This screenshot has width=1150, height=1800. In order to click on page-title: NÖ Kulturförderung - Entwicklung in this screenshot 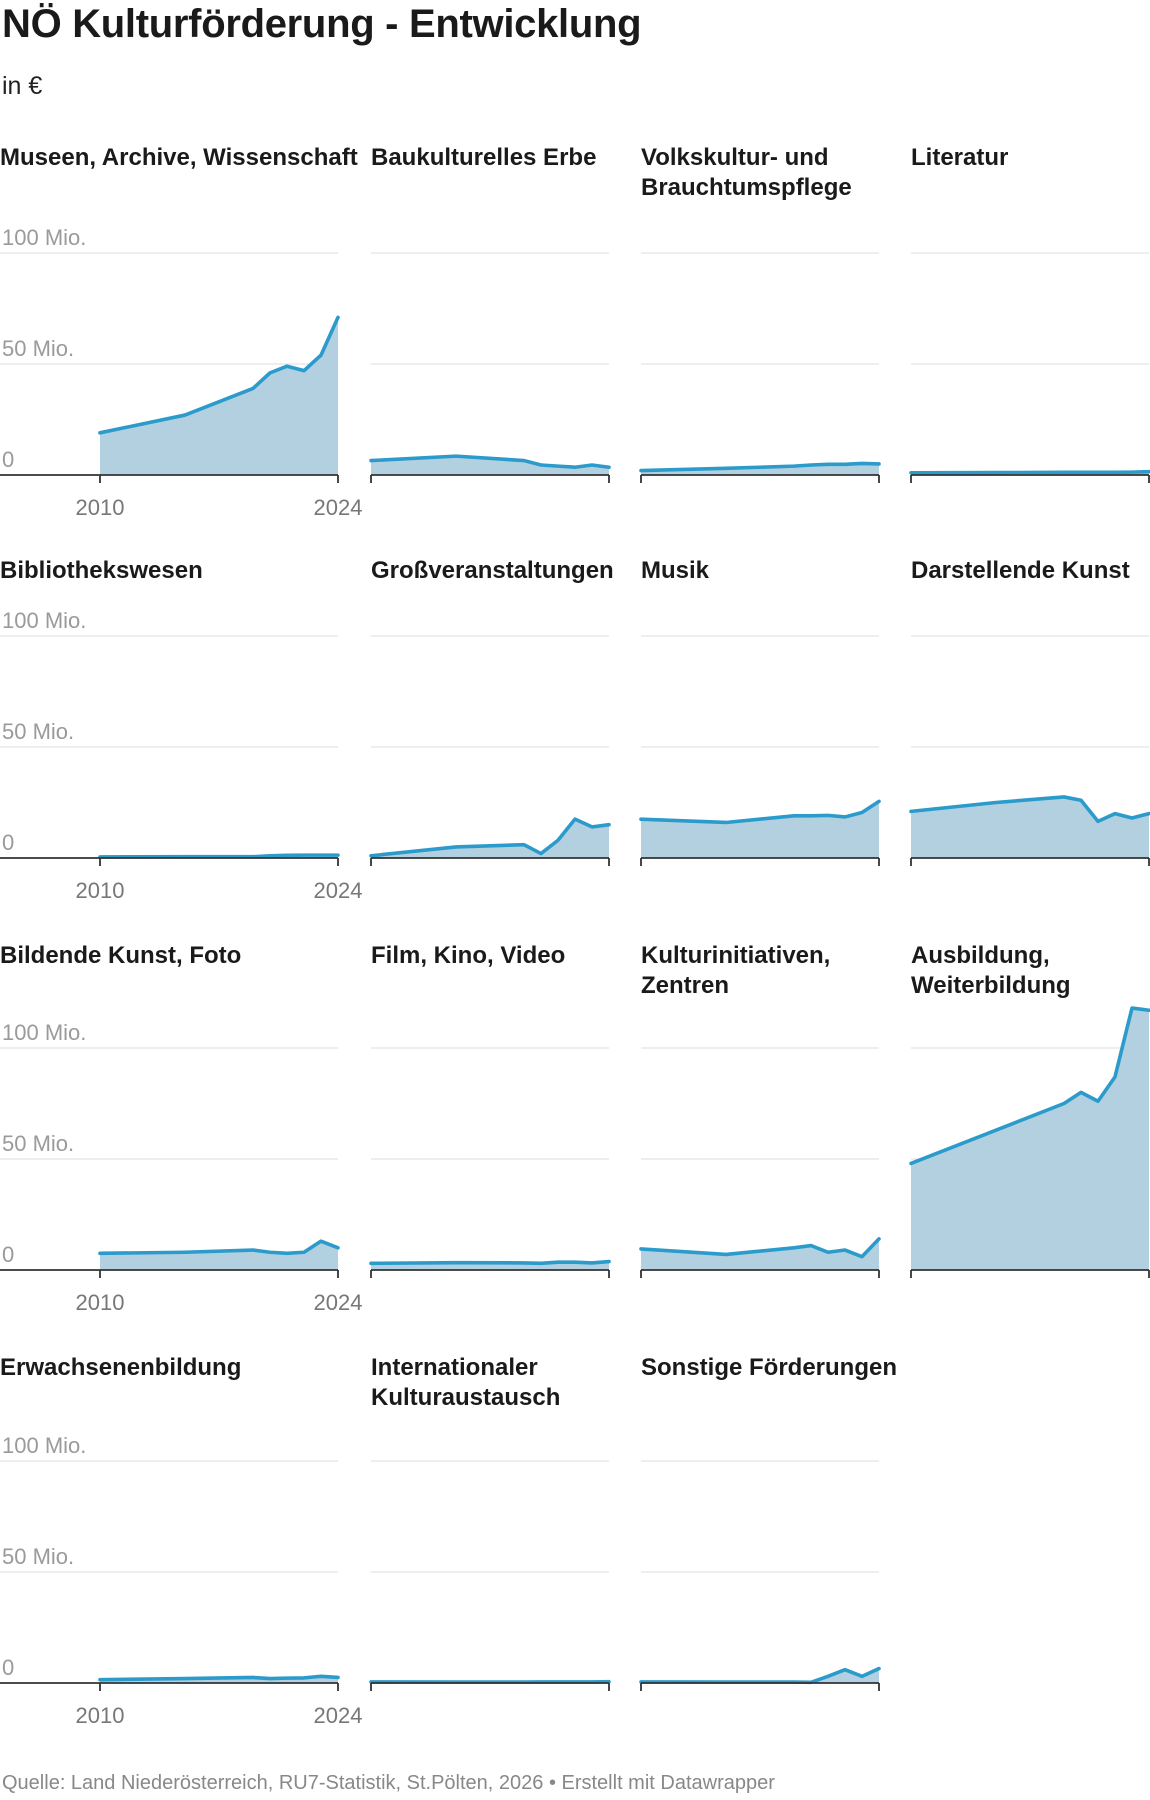, I will do `click(322, 24)`.